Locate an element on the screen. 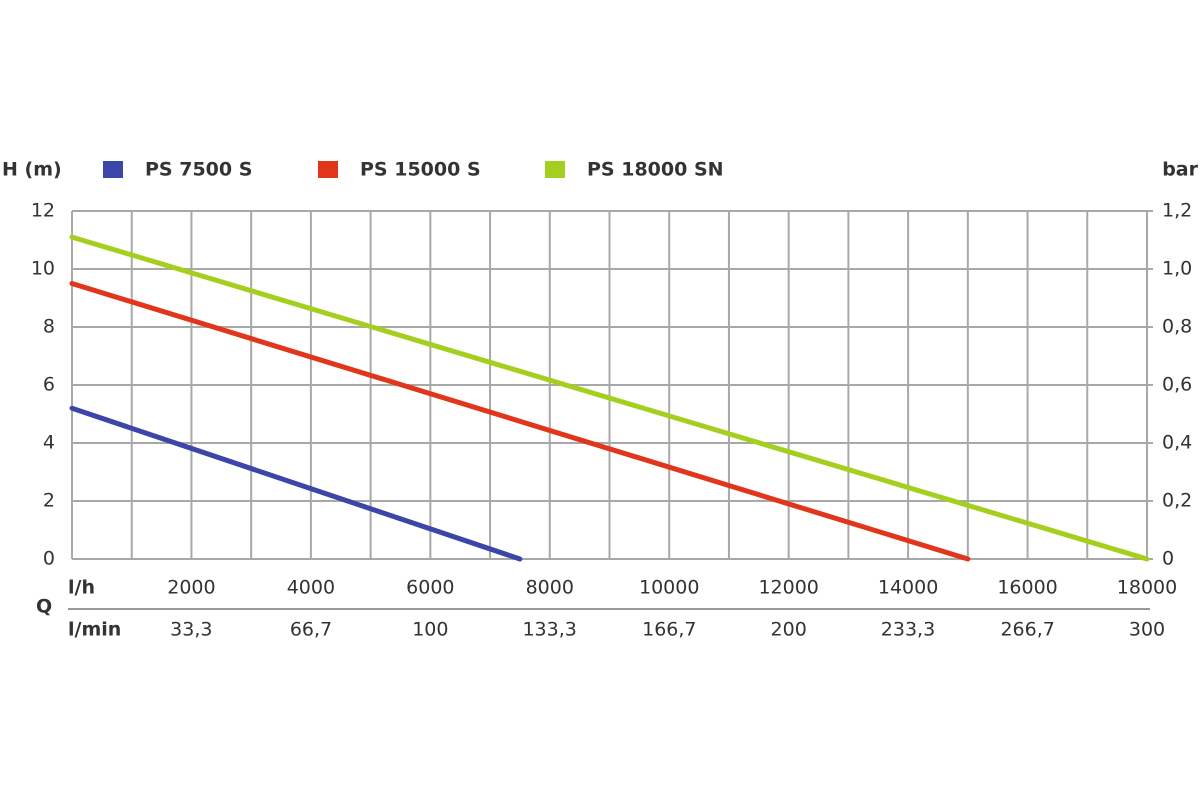 This screenshot has height=800, width=1200. legend-label: PS 18000 SN is located at coordinates (655, 170).